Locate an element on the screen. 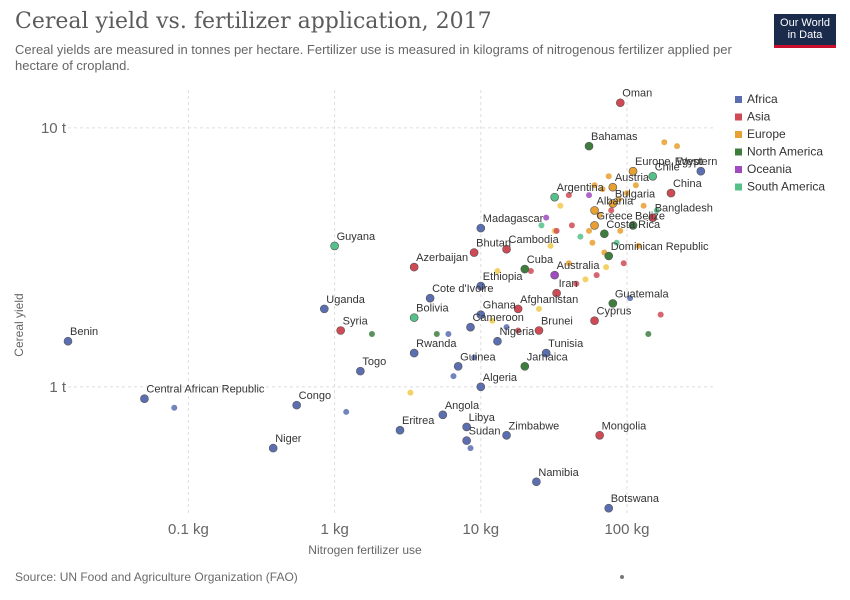 The image size is (850, 600). legend-item: Asia is located at coordinates (753, 117).